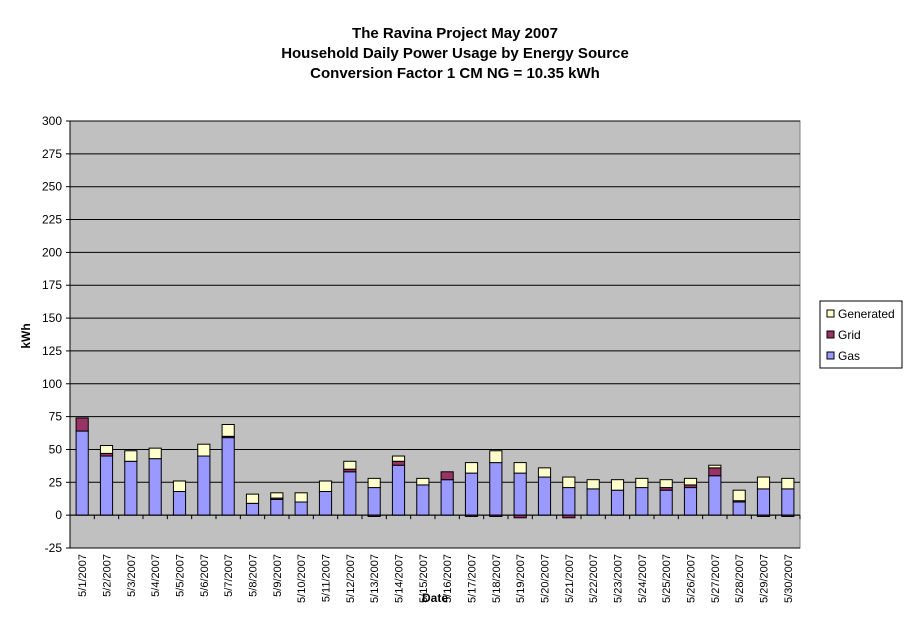  Describe the element at coordinates (716, 578) in the screenshot. I see `x-tick-label: 5/27/2007` at that location.